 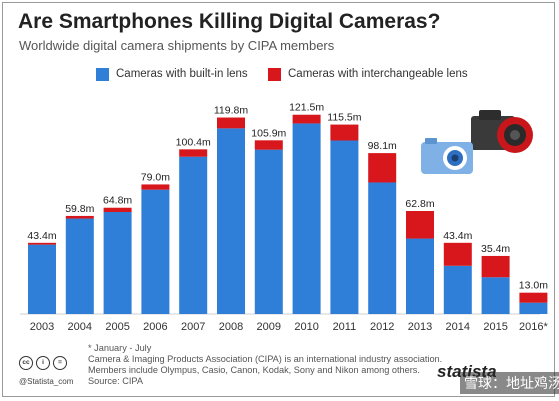 What do you see at coordinates (155, 177) in the screenshot?
I see `total-label-2006: 79.0m` at bounding box center [155, 177].